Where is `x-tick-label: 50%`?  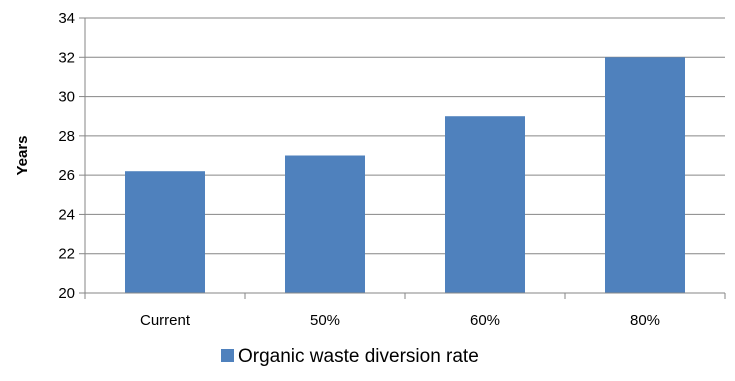 x-tick-label: 50% is located at coordinates (325, 320).